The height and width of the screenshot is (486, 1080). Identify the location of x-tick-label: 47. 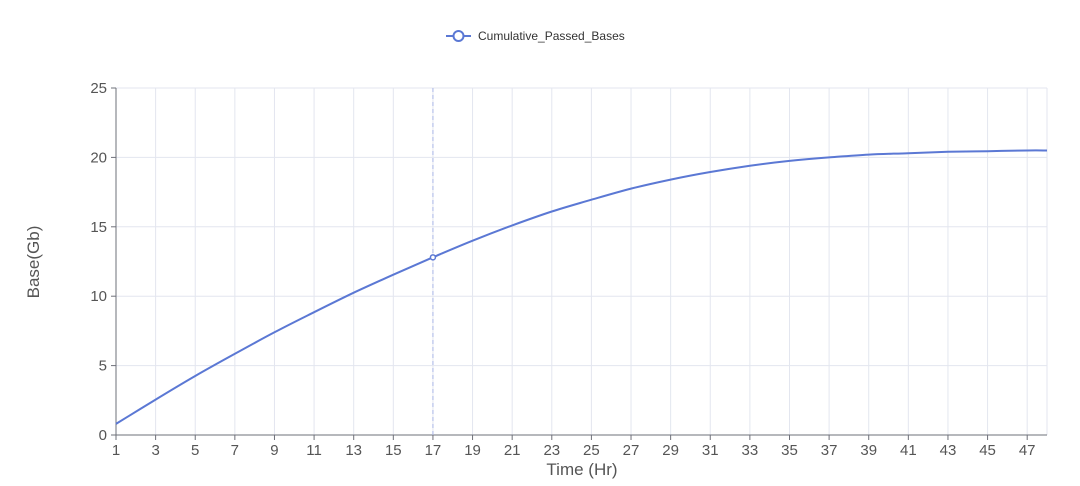
(1027, 450).